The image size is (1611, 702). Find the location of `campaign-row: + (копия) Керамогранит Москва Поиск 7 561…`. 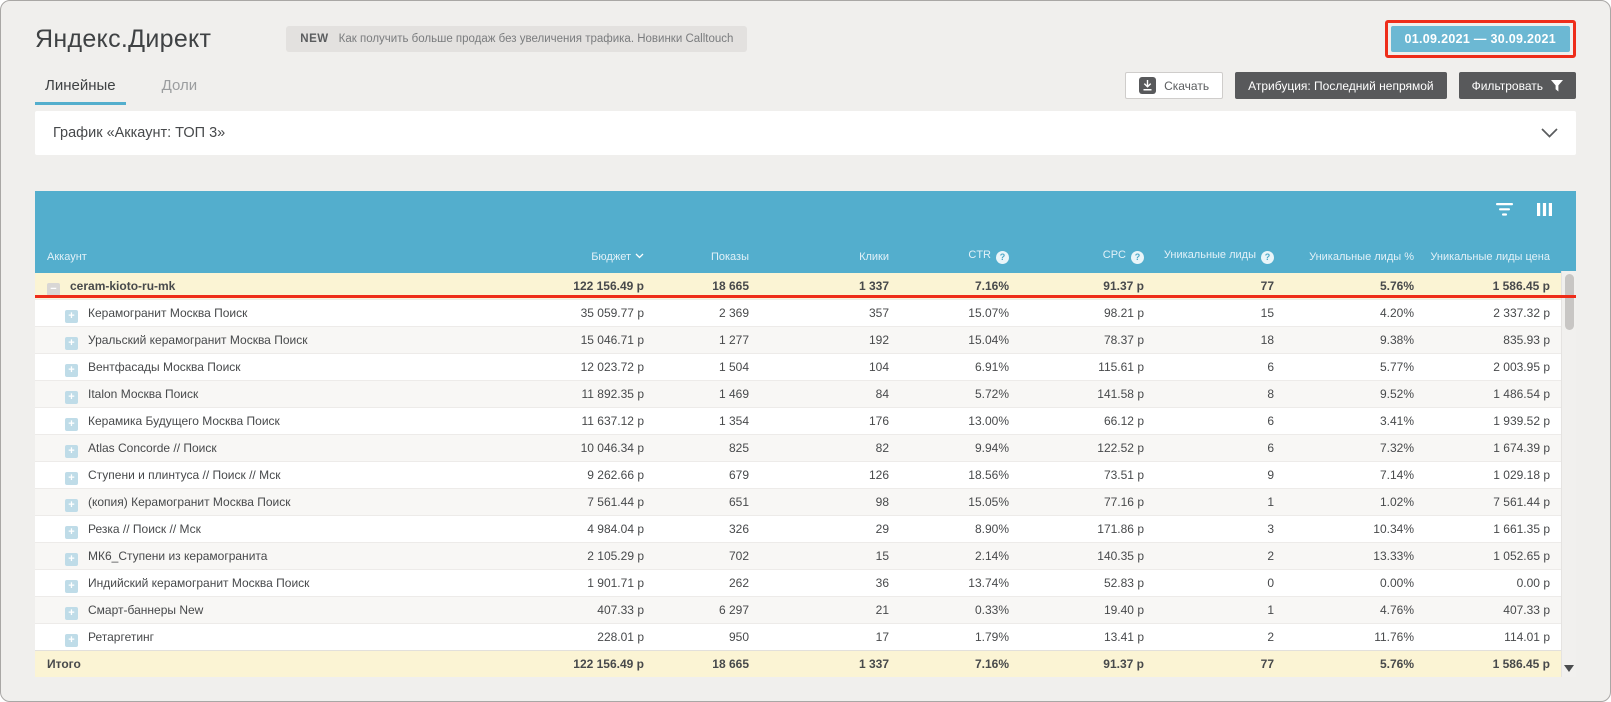

campaign-row: + (копия) Керамогранит Москва Поиск 7 561… is located at coordinates (805, 502).